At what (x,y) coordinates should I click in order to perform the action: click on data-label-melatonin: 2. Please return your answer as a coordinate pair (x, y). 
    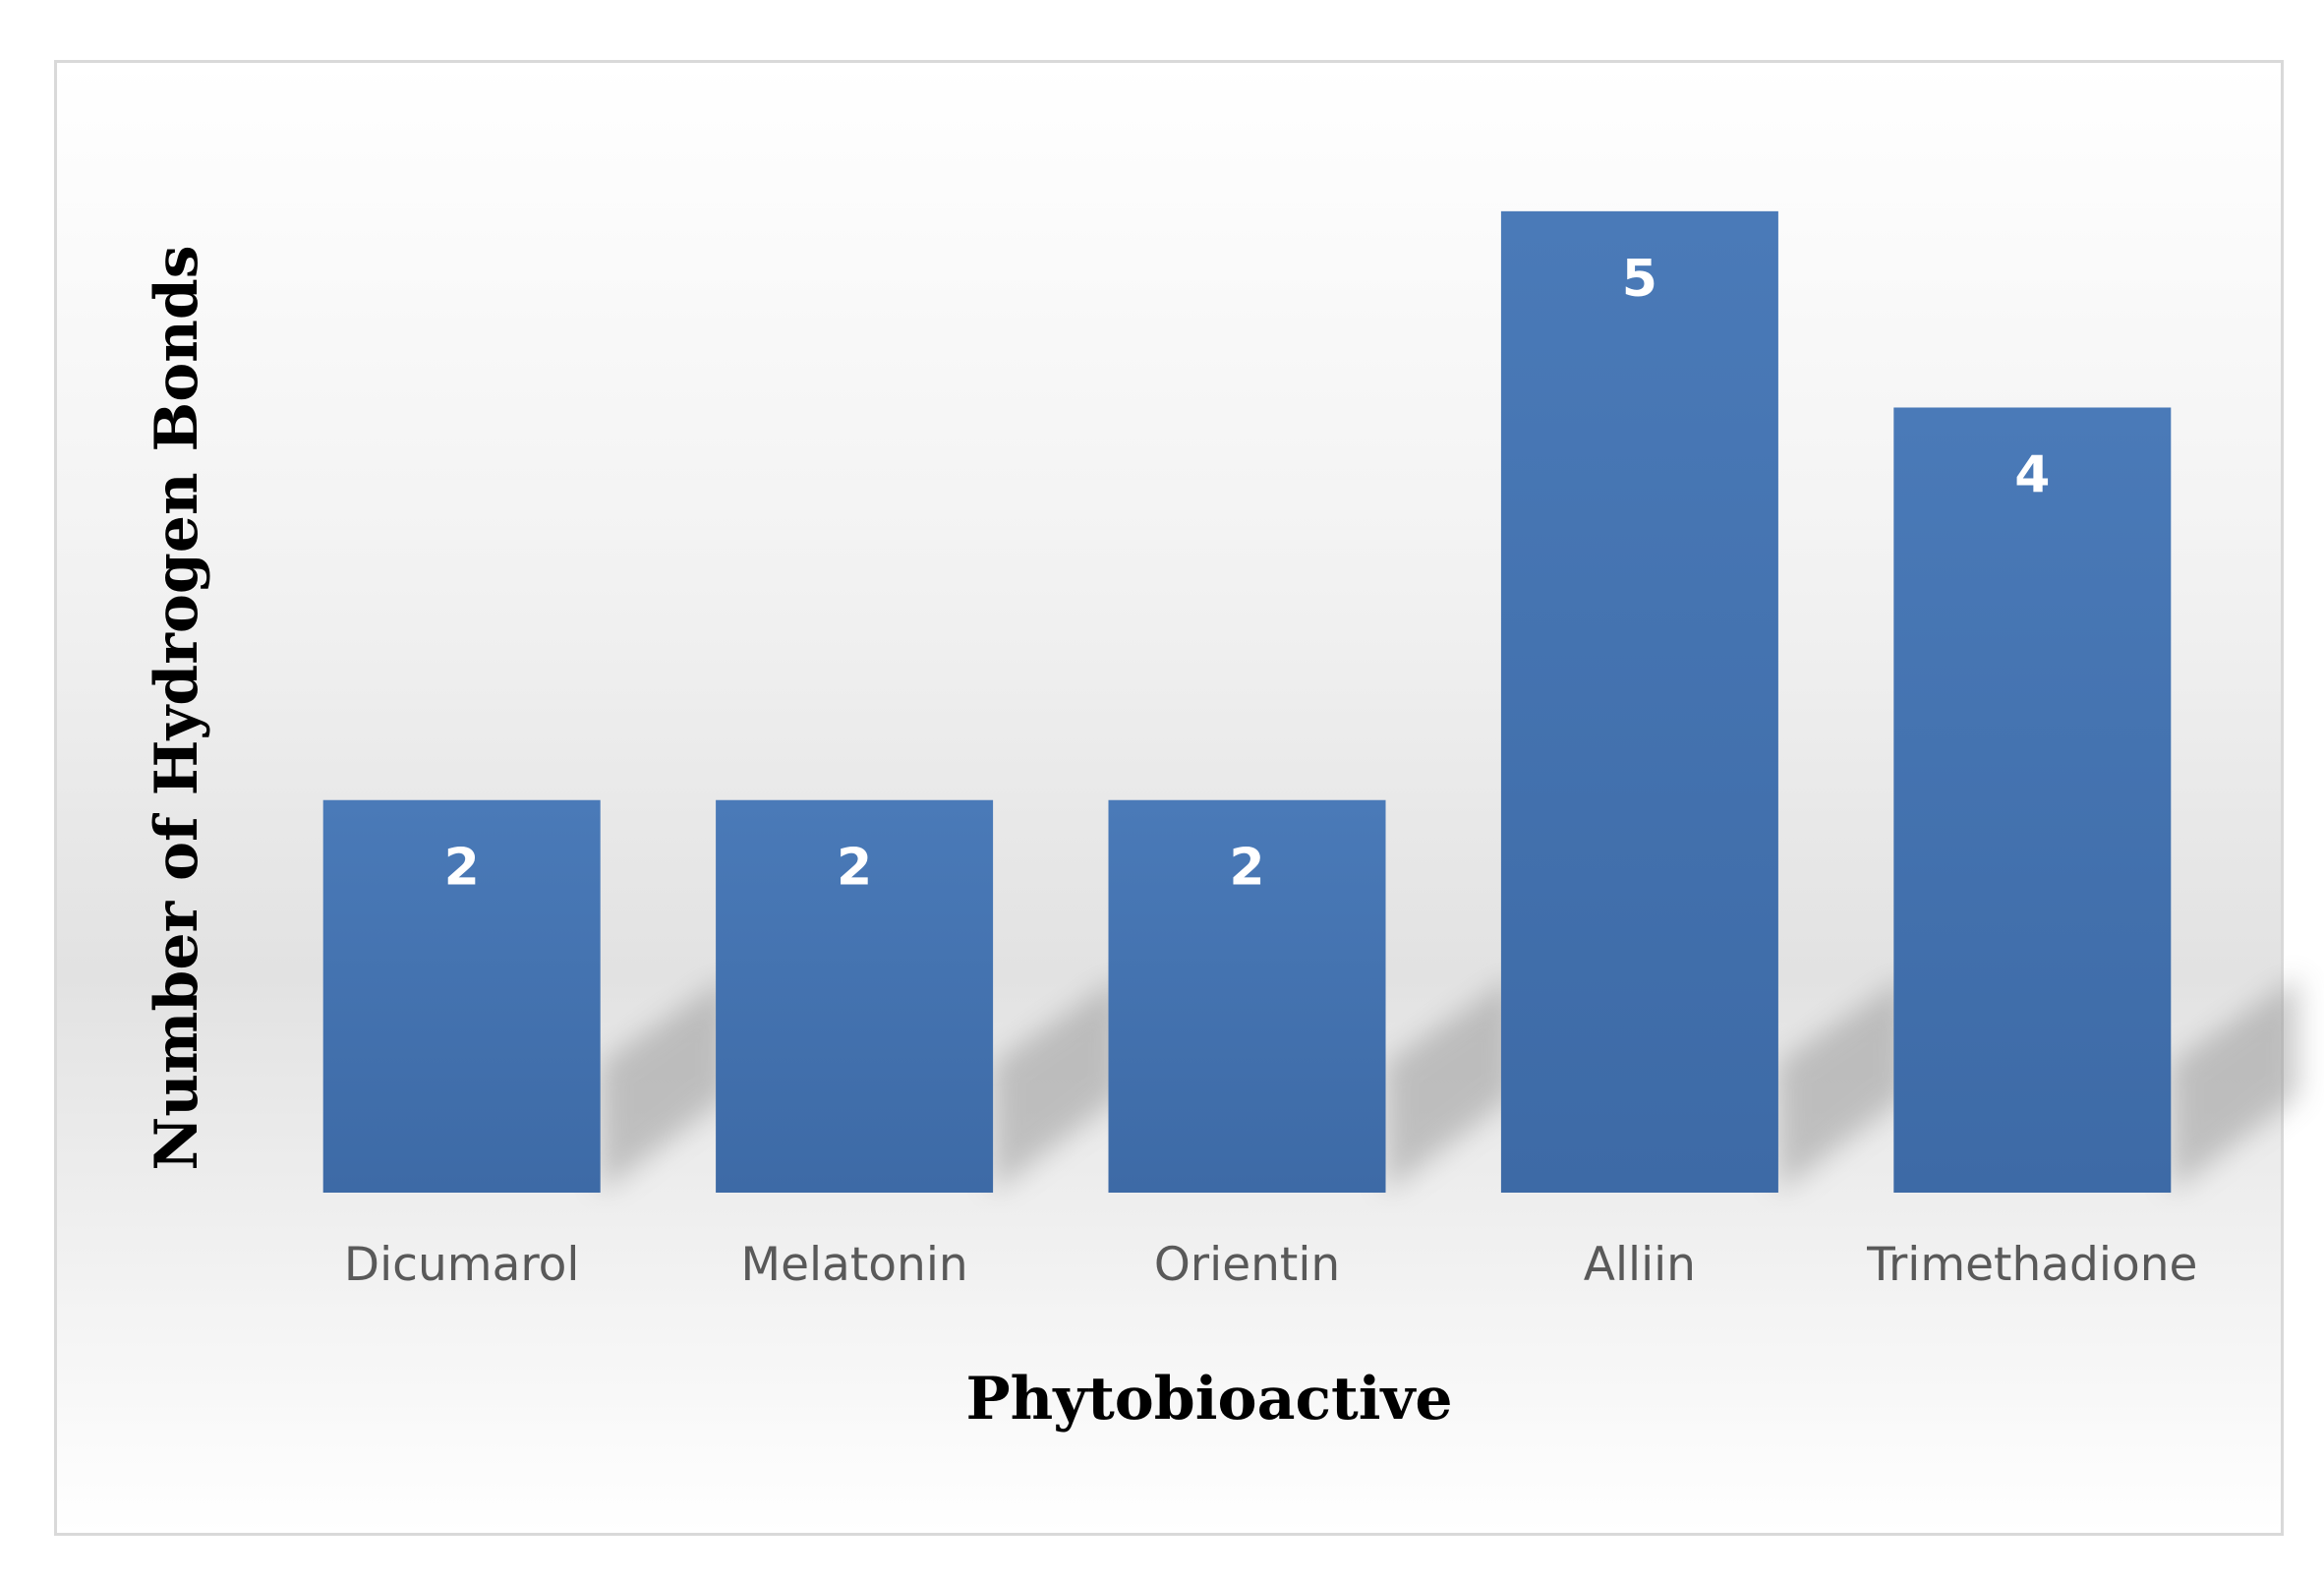
    Looking at the image, I should click on (854, 869).